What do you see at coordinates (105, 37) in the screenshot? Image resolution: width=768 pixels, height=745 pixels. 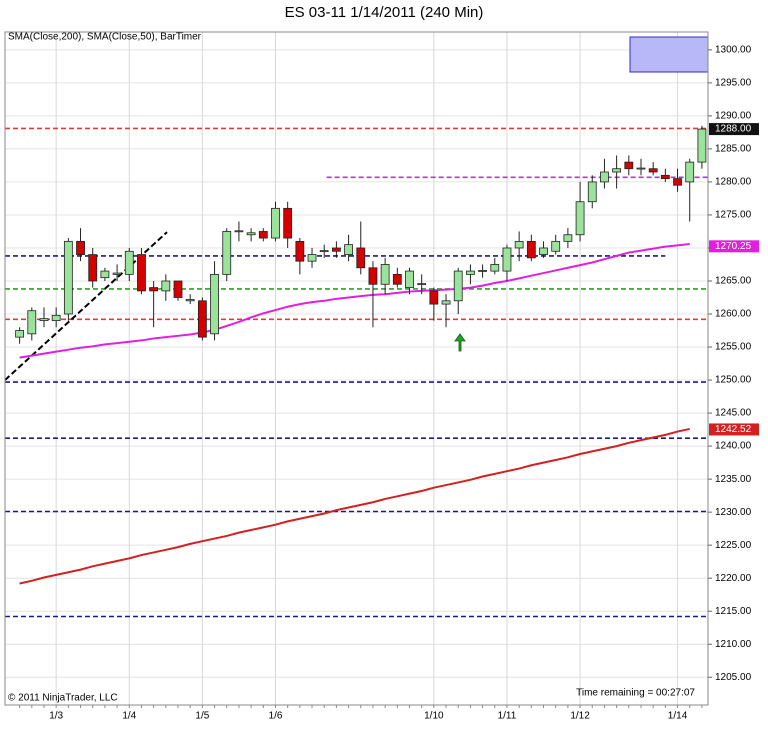 I see `indicators-label: SMA(Close,200), SMA(Close,50), BarTimer` at bounding box center [105, 37].